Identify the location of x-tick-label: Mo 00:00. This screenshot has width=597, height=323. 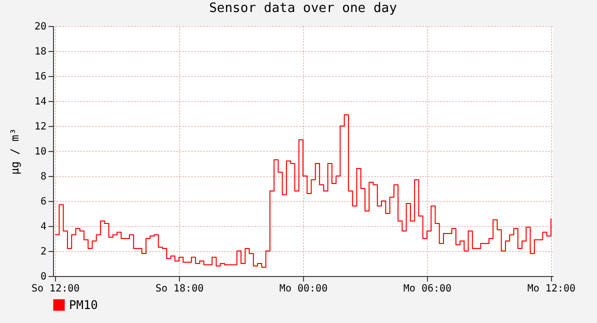
(303, 289).